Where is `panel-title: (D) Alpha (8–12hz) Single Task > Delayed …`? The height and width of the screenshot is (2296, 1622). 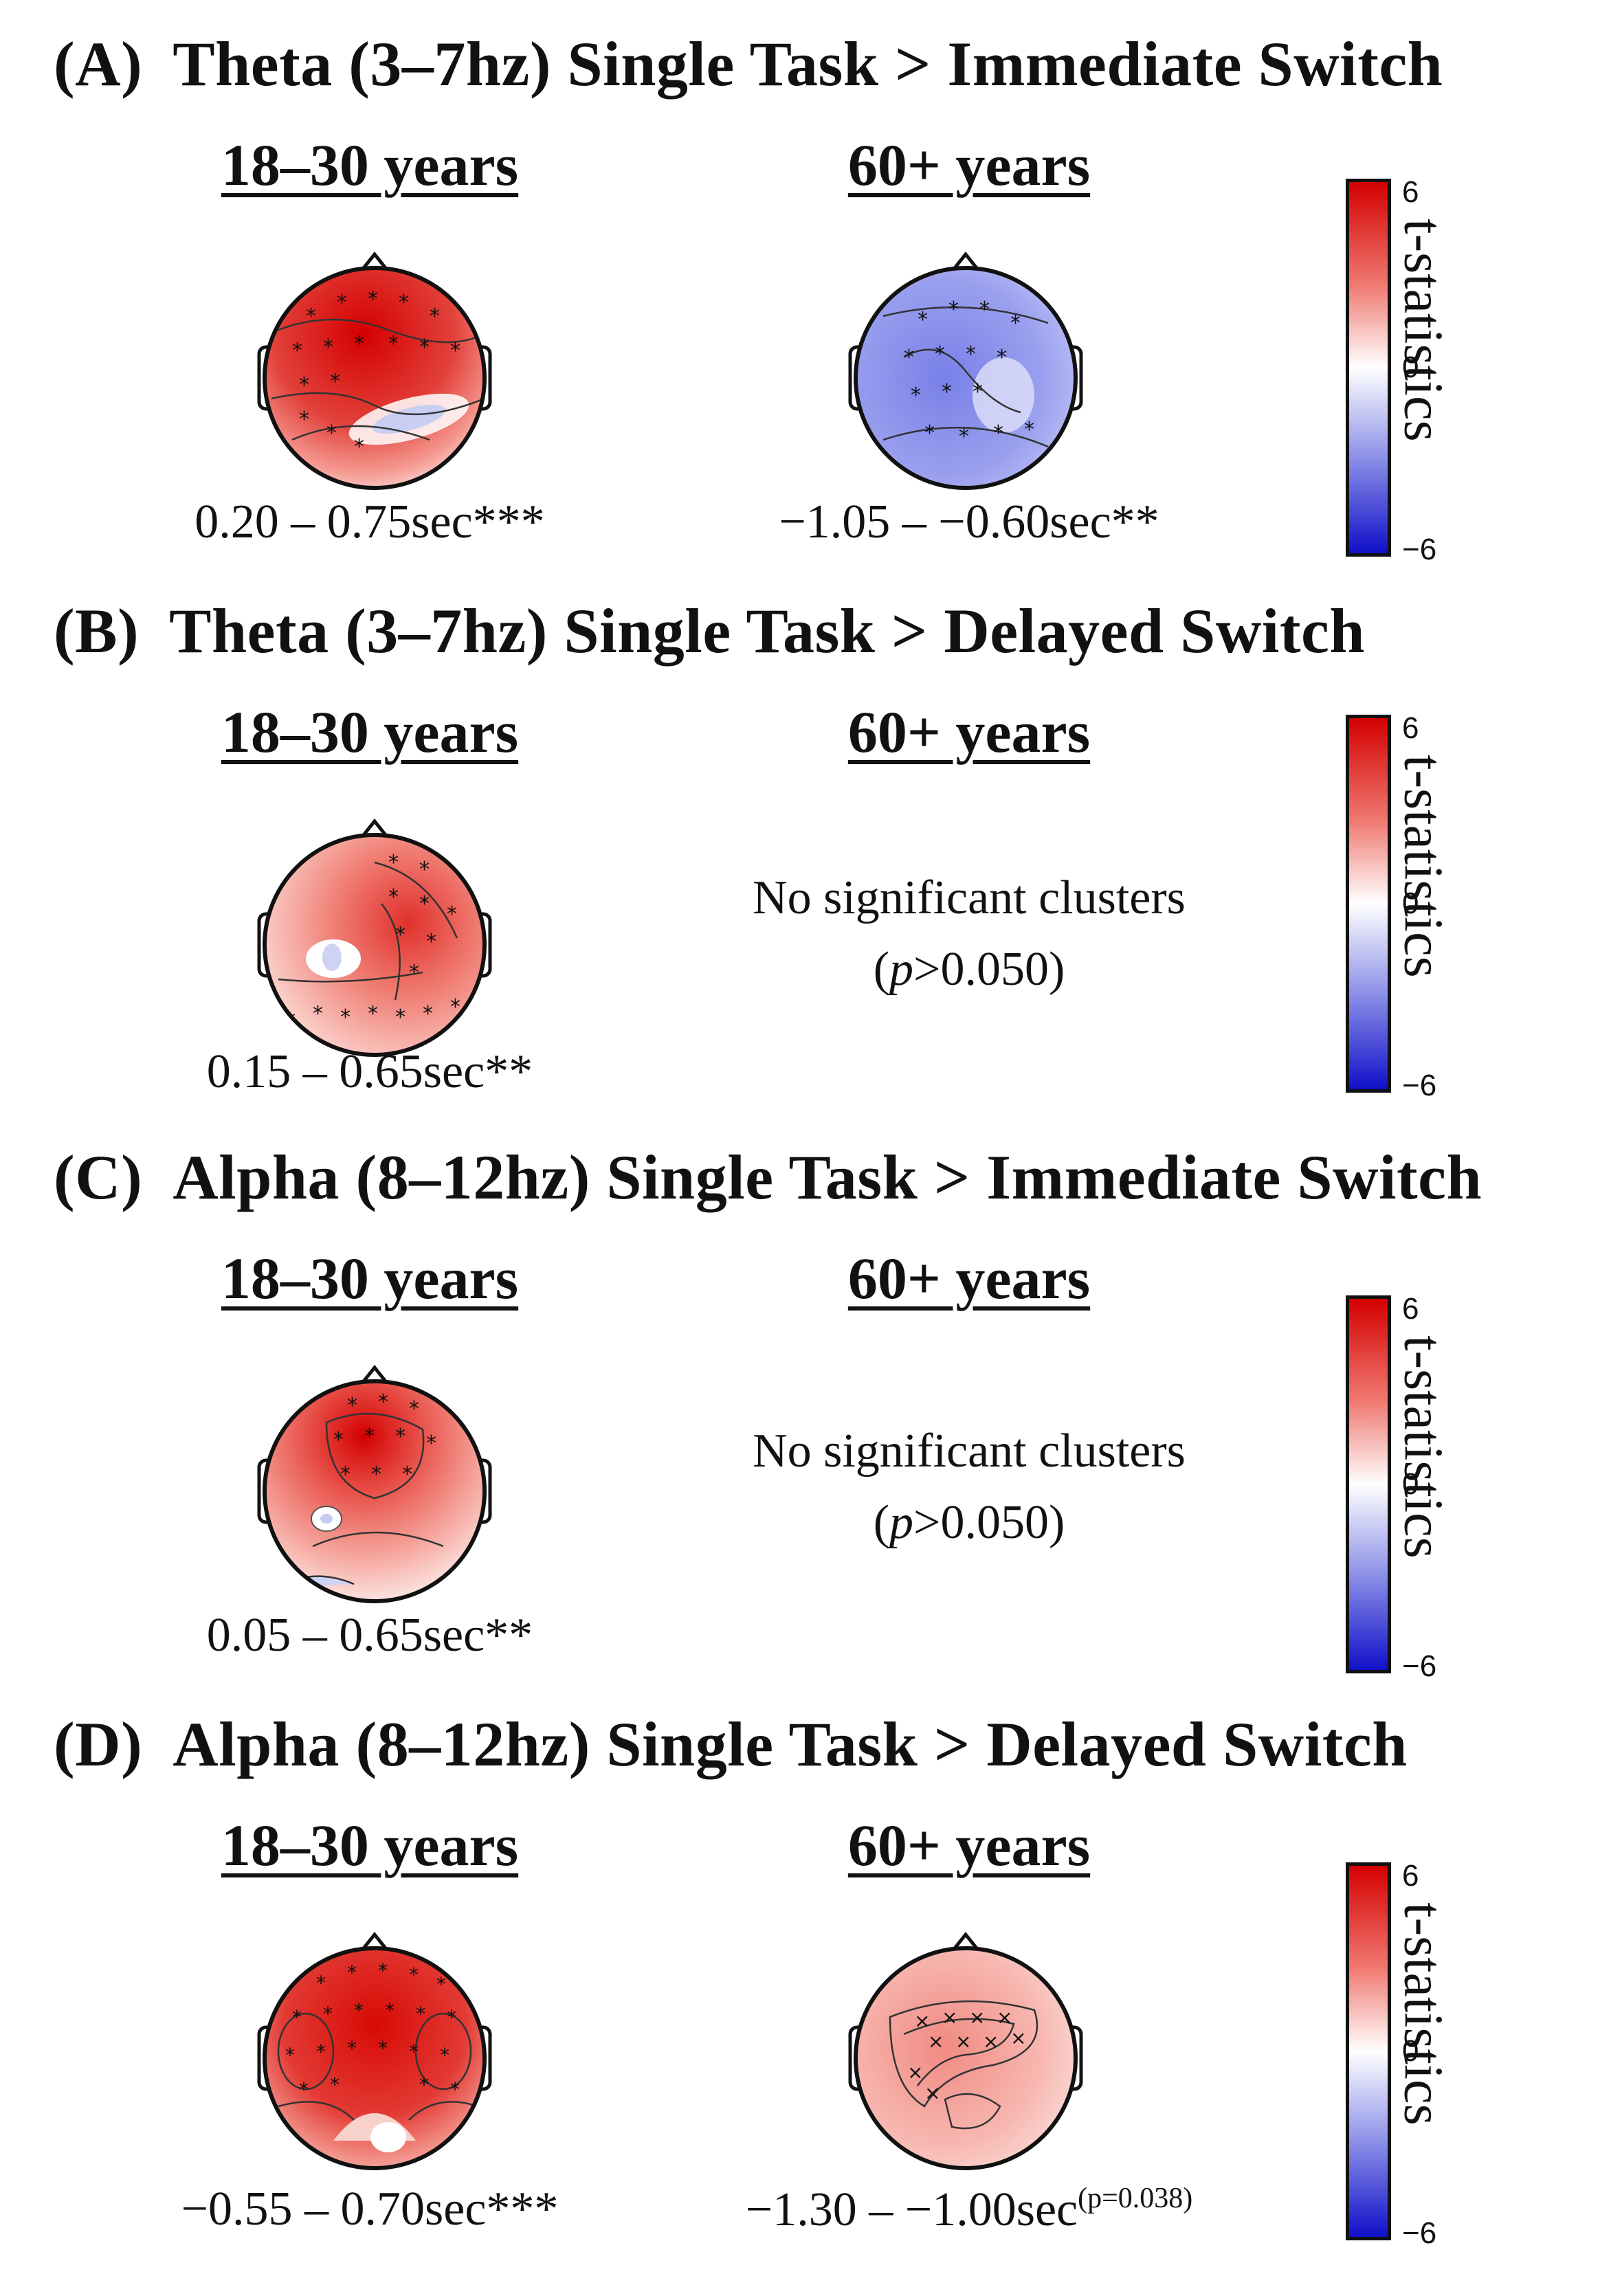 panel-title: (D) Alpha (8–12hz) Single Task > Delayed … is located at coordinates (731, 1744).